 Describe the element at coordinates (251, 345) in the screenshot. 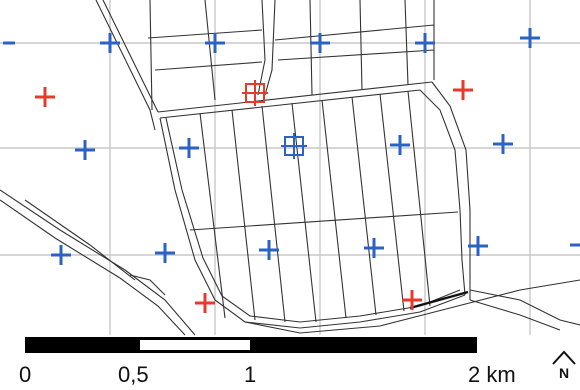

I see `scale-bar` at that location.